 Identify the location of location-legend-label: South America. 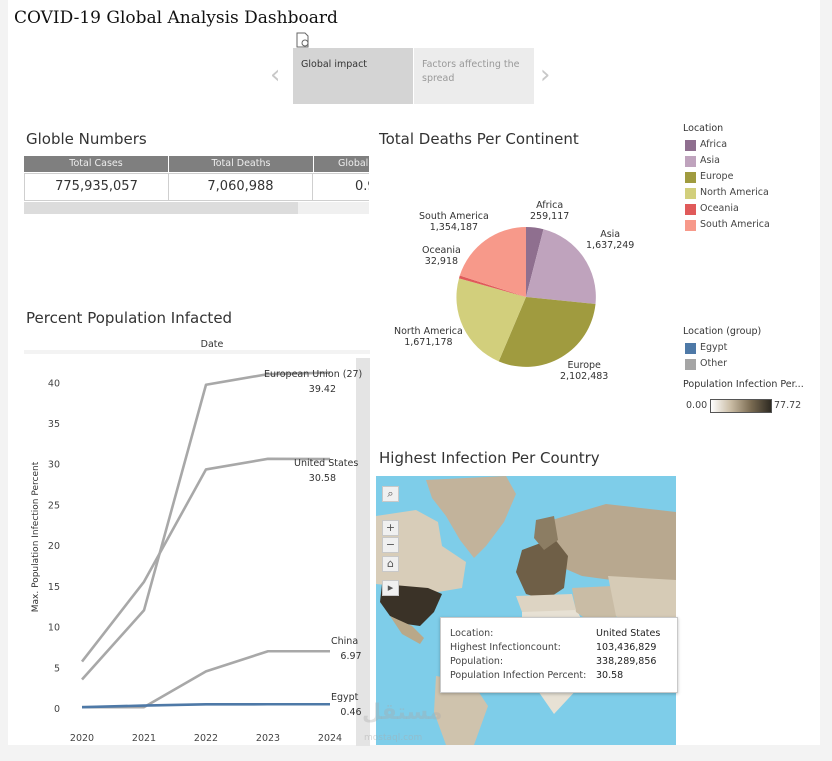
(735, 224).